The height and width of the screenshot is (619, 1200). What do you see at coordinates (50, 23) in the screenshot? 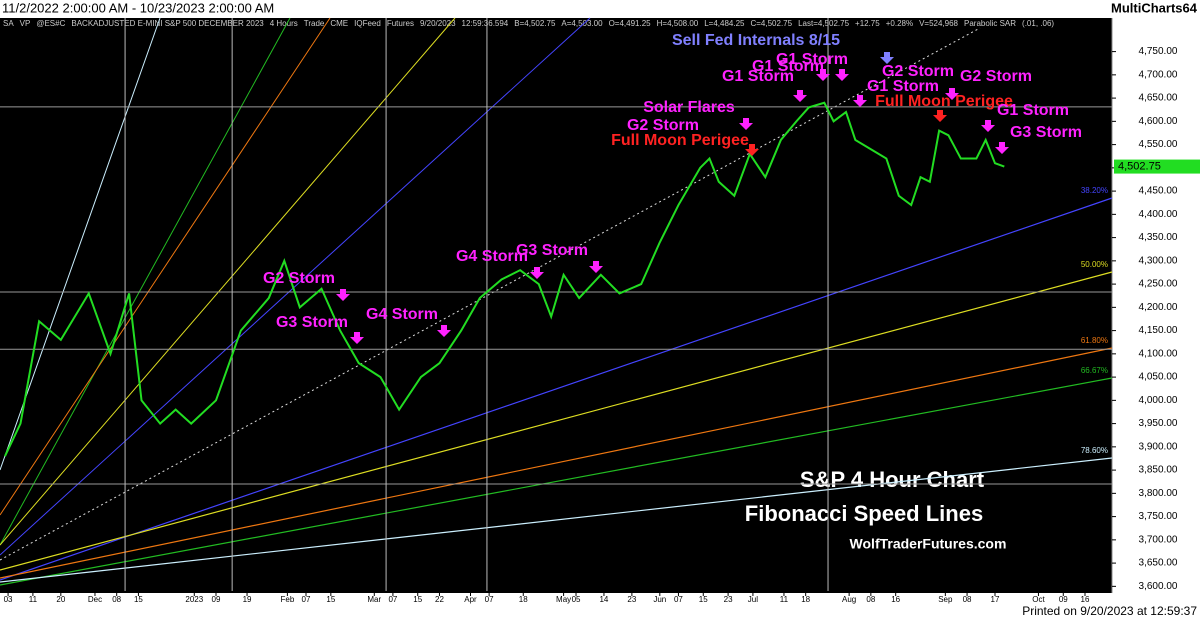
I see `toolbar-item: @ES#C` at bounding box center [50, 23].